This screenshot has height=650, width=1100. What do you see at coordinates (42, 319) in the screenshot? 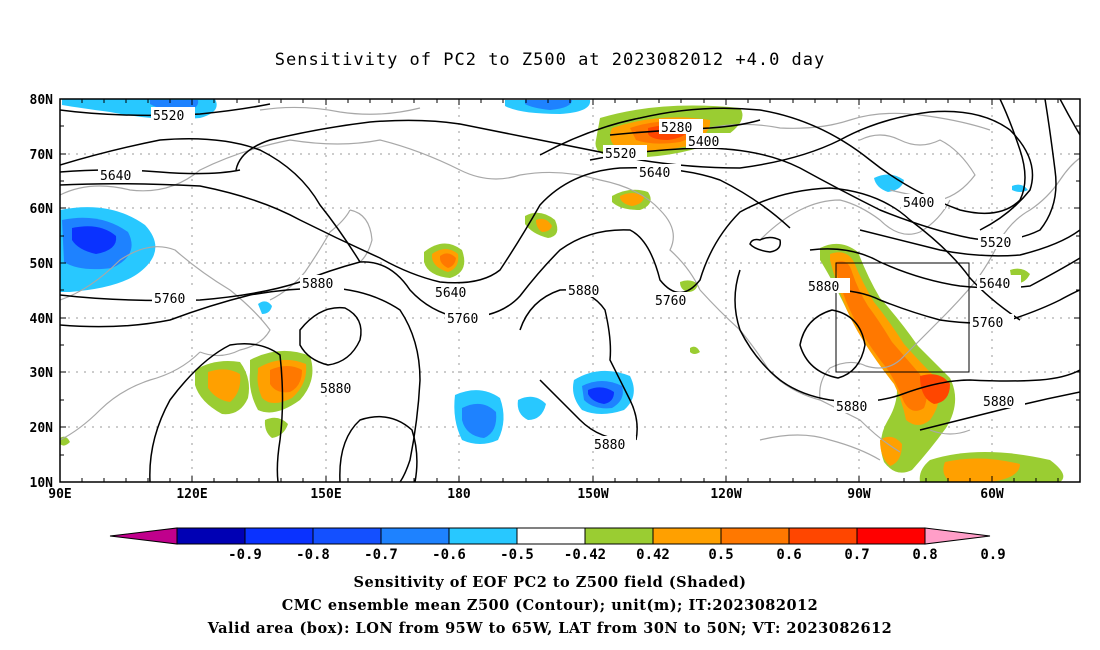
I see `lat-label: 40N` at bounding box center [42, 319].